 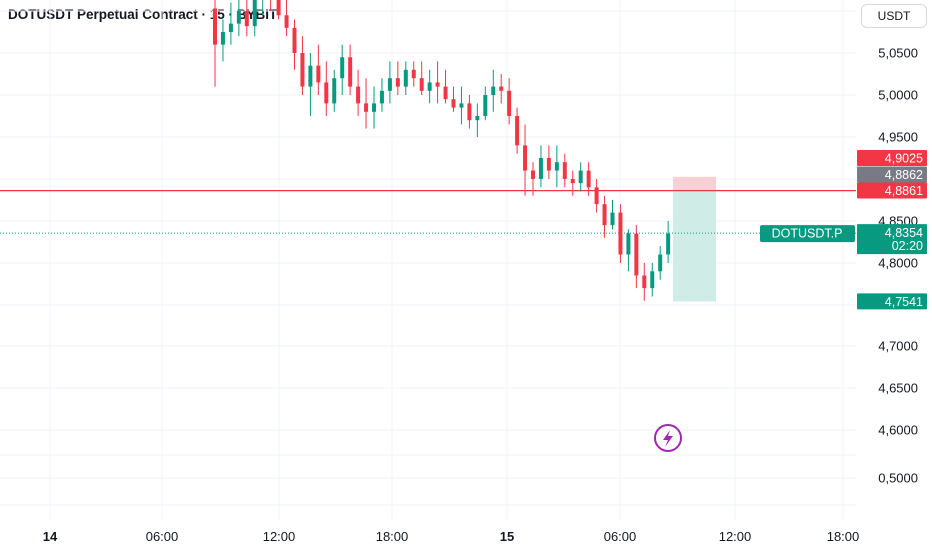 I want to click on y-axis-tick-label: 4,6500, so click(x=898, y=388).